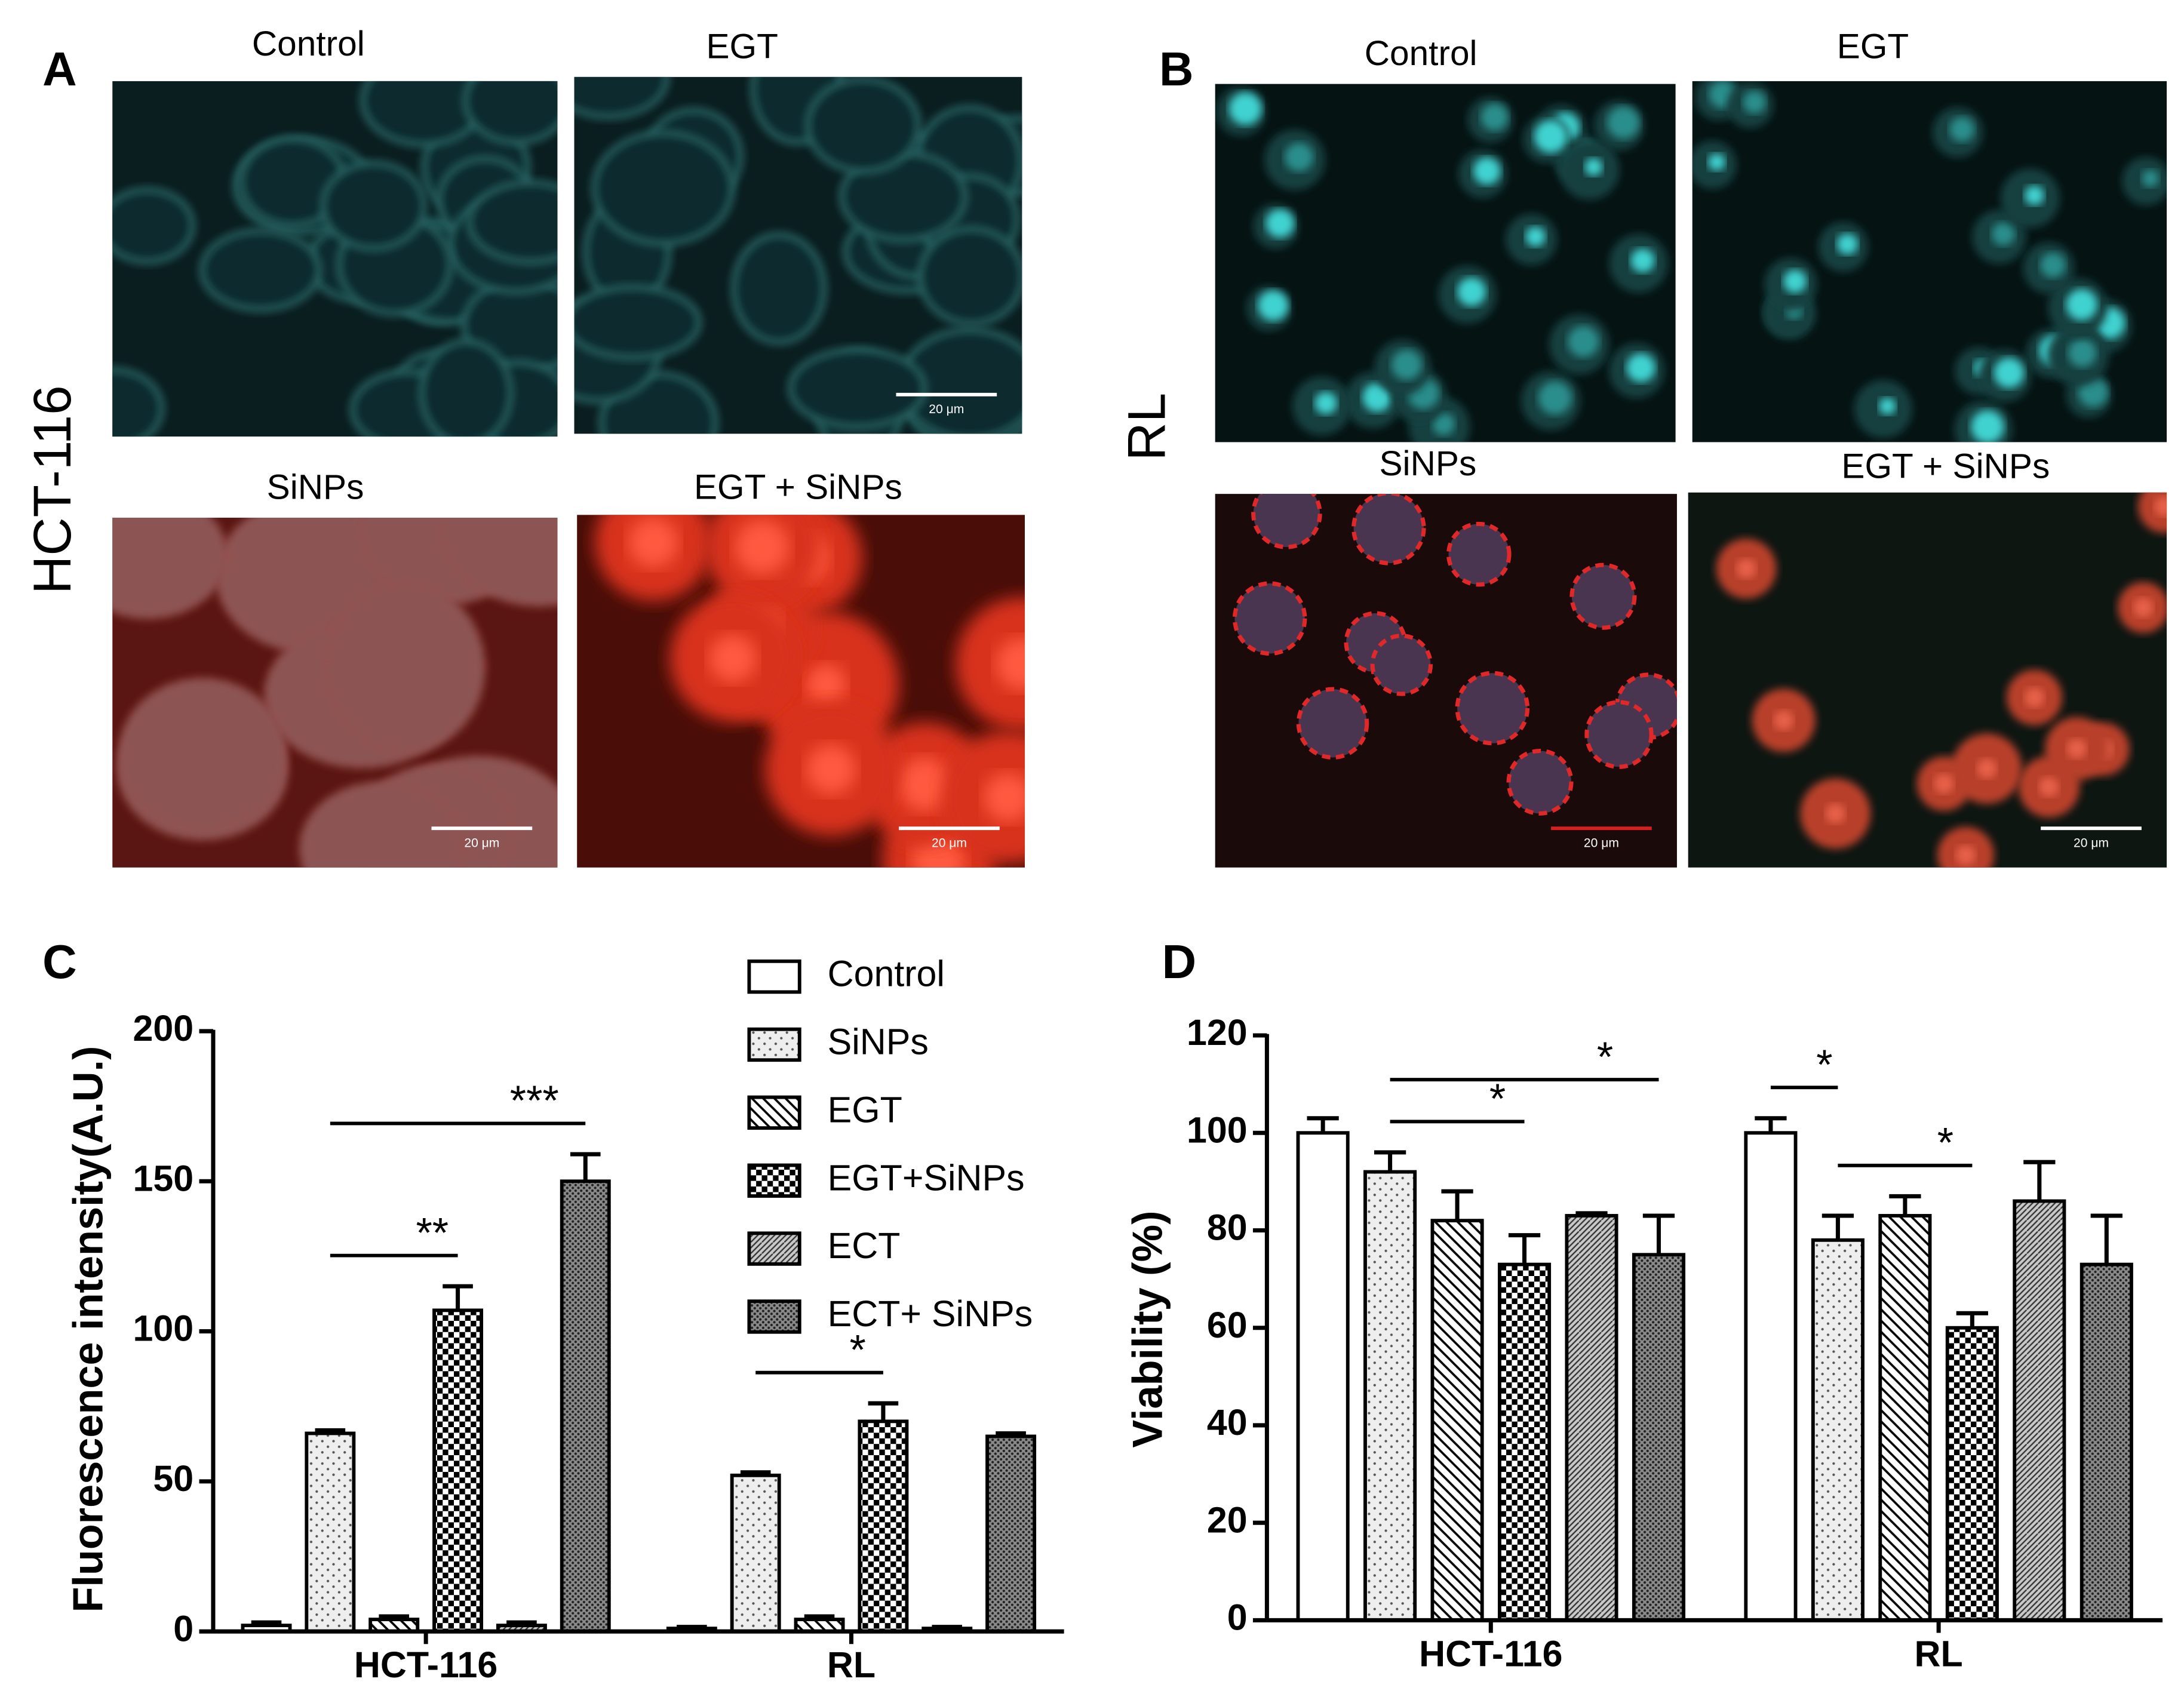 The image size is (2184, 1700). What do you see at coordinates (1227, 1227) in the screenshot?
I see `y-tick-label: 80` at bounding box center [1227, 1227].